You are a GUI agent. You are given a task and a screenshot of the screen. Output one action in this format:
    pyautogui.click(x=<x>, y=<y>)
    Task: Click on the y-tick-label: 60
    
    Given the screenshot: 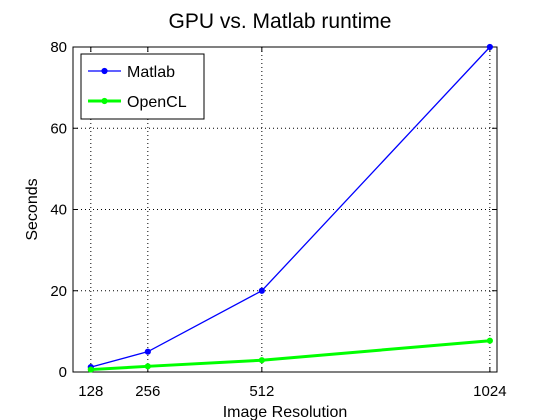 What is the action you would take?
    pyautogui.click(x=58, y=128)
    